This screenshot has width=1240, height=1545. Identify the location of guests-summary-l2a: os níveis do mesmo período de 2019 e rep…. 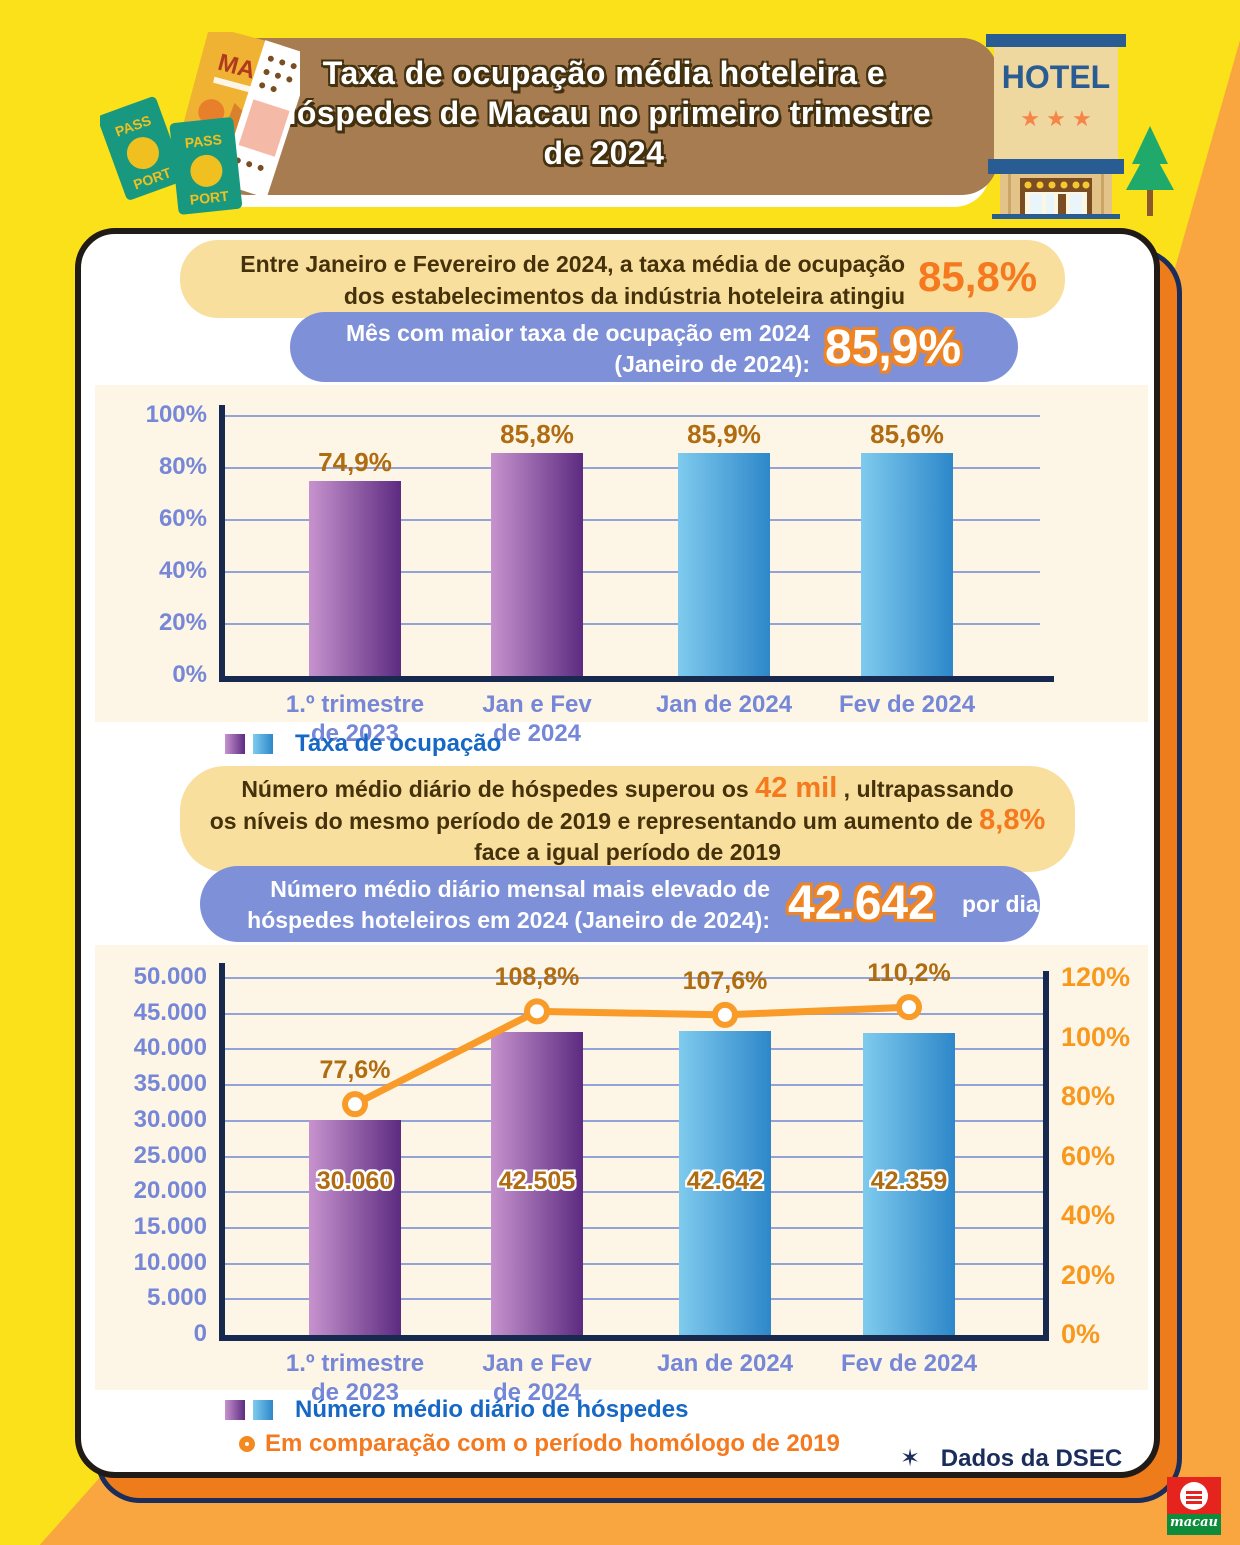
(594, 821).